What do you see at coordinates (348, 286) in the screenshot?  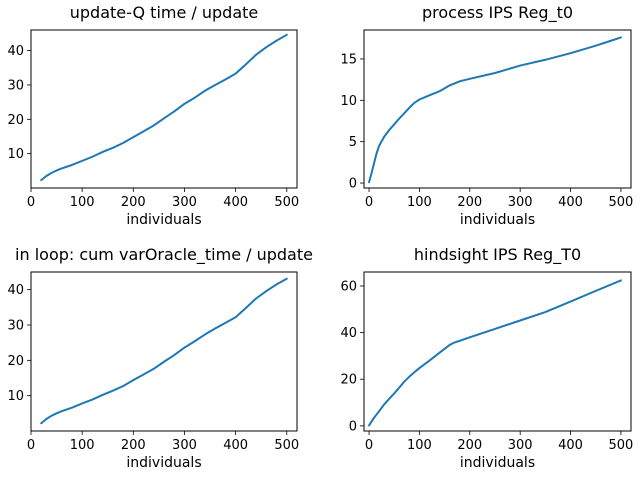 I see `y-tick-label: 60` at bounding box center [348, 286].